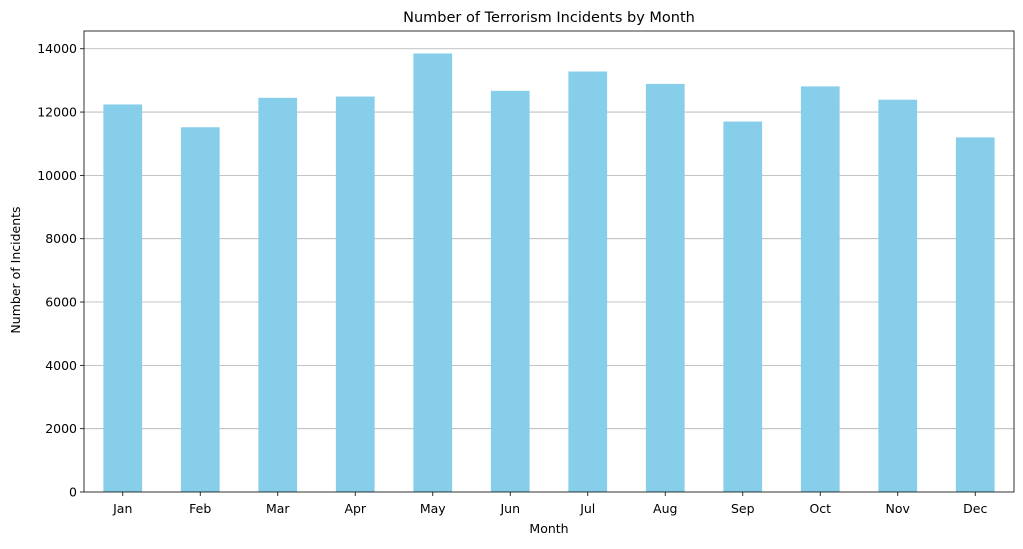  What do you see at coordinates (820, 289) in the screenshot?
I see `bar-oct` at bounding box center [820, 289].